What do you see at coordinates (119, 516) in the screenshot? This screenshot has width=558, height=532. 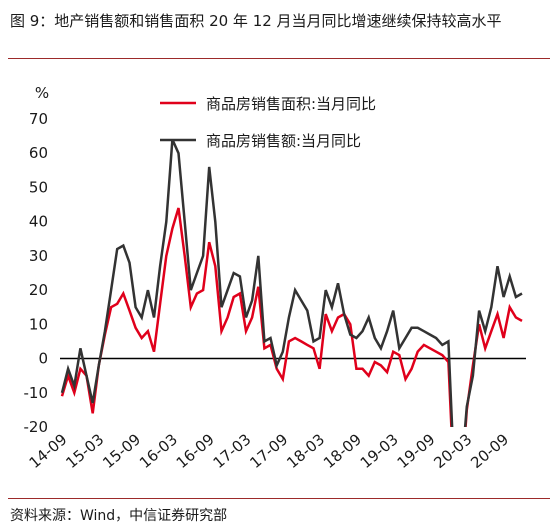 I see `source: 资料来源：Wind，中信证券研究部` at bounding box center [119, 516].